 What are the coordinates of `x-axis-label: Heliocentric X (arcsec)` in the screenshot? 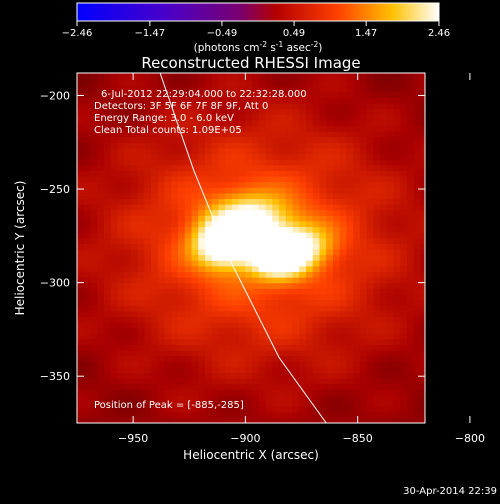 It's located at (251, 455).